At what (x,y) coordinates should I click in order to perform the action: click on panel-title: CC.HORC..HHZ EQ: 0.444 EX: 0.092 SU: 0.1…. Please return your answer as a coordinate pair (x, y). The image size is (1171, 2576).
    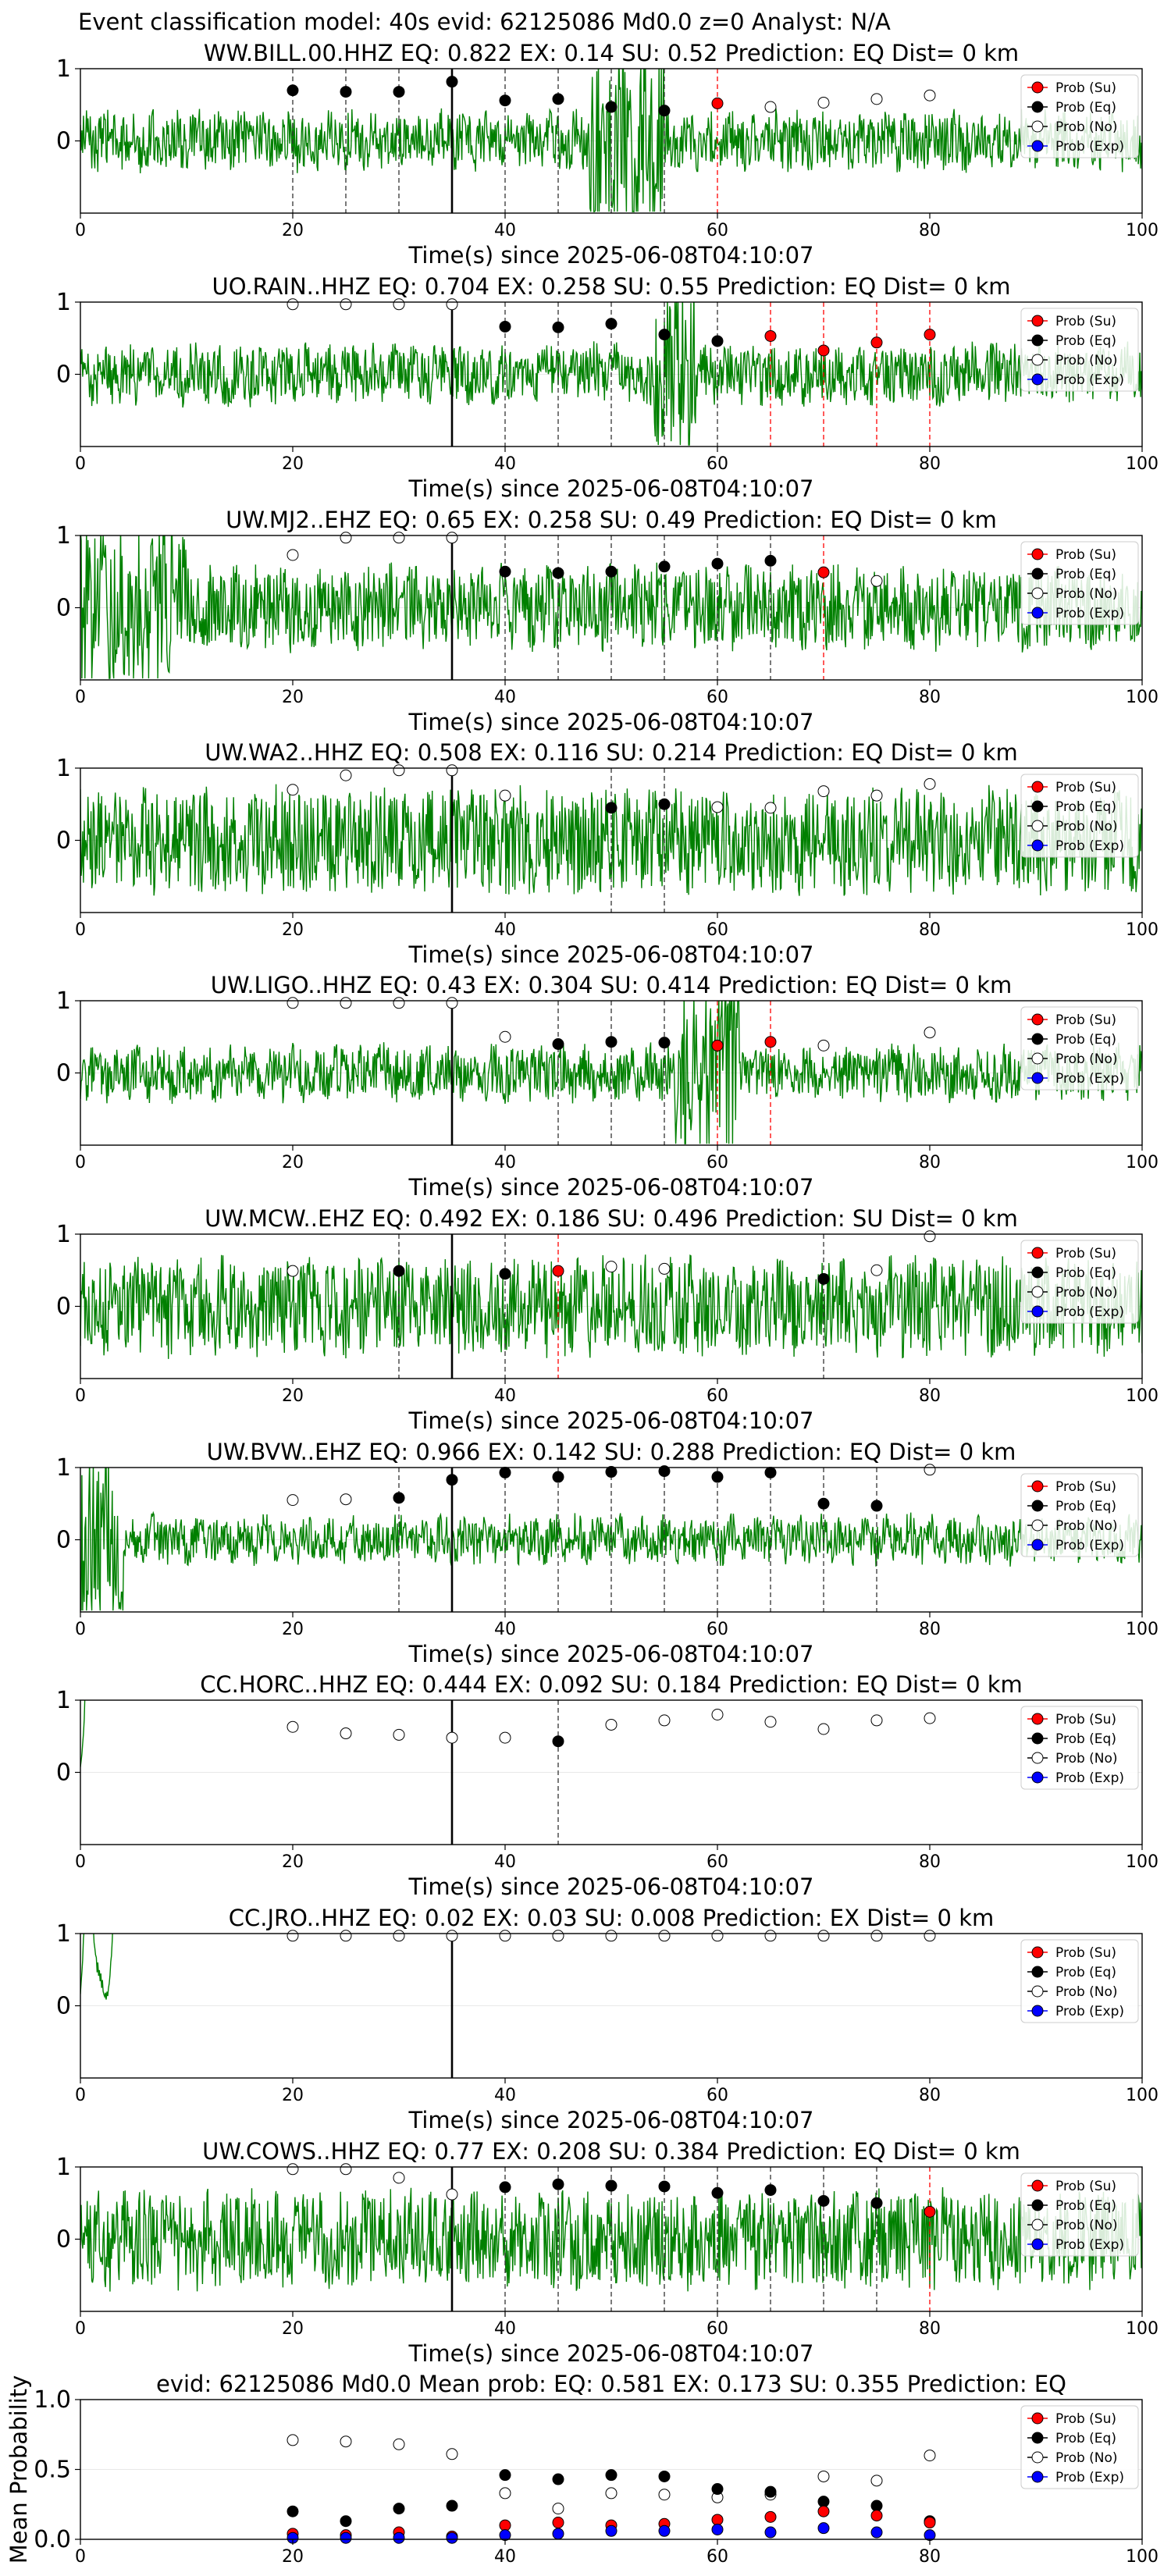
    Looking at the image, I should click on (611, 1684).